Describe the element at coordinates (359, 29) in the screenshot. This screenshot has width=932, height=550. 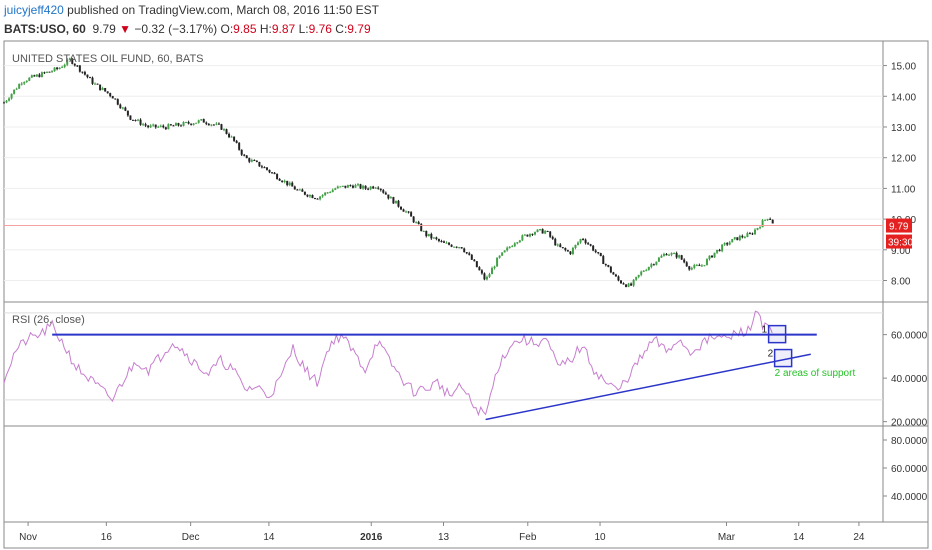
I see `close-value: 9.79` at that location.